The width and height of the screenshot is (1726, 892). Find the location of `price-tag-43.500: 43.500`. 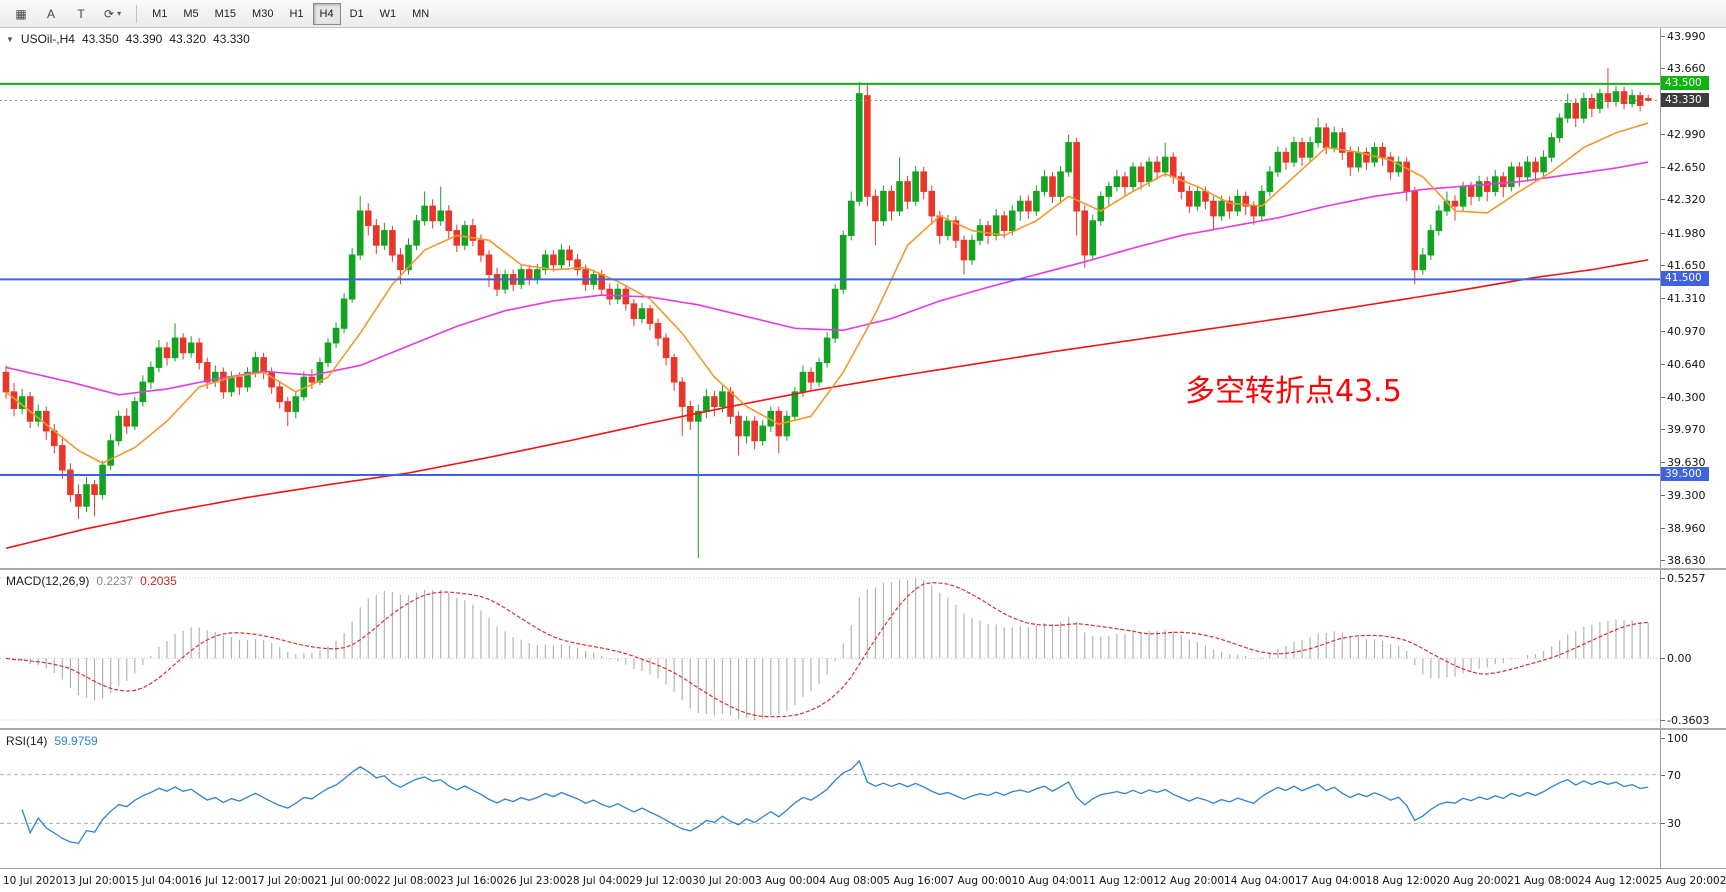

price-tag-43.500: 43.500 is located at coordinates (1685, 83).